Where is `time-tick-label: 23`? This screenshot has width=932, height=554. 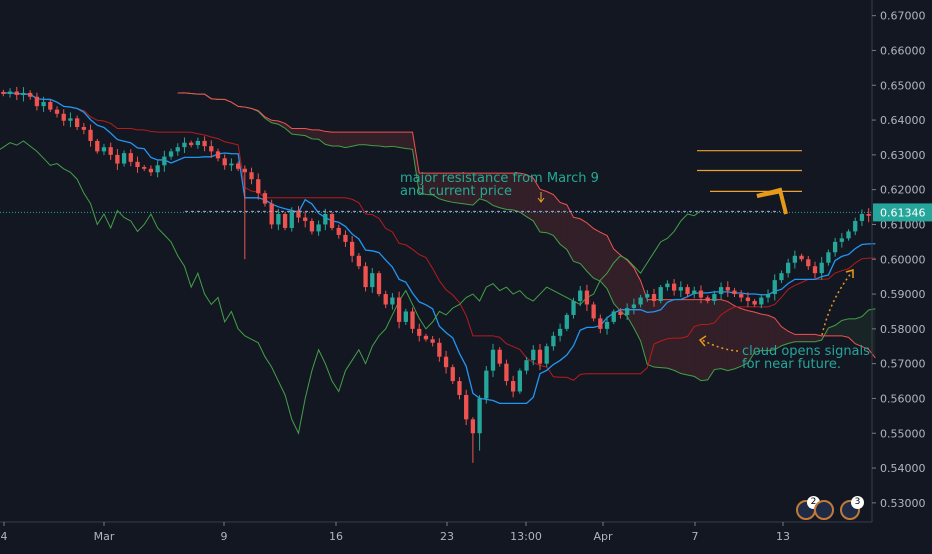 time-tick-label: 23 is located at coordinates (447, 536).